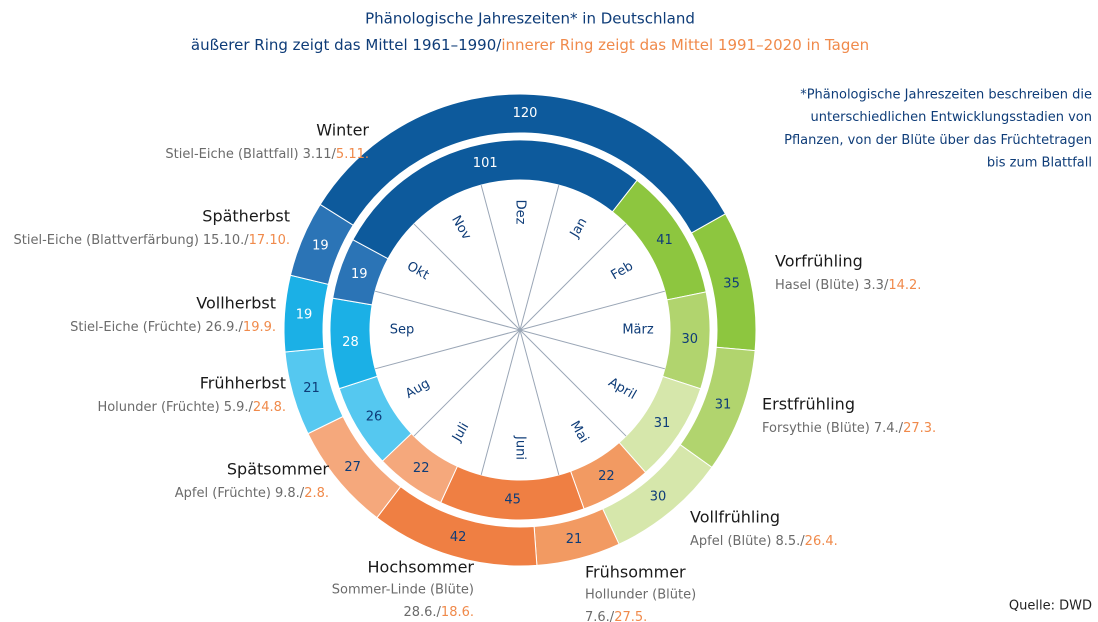 Image resolution: width=1098 pixels, height=622 pixels. I want to click on date-new: 5.11., so click(352, 154).